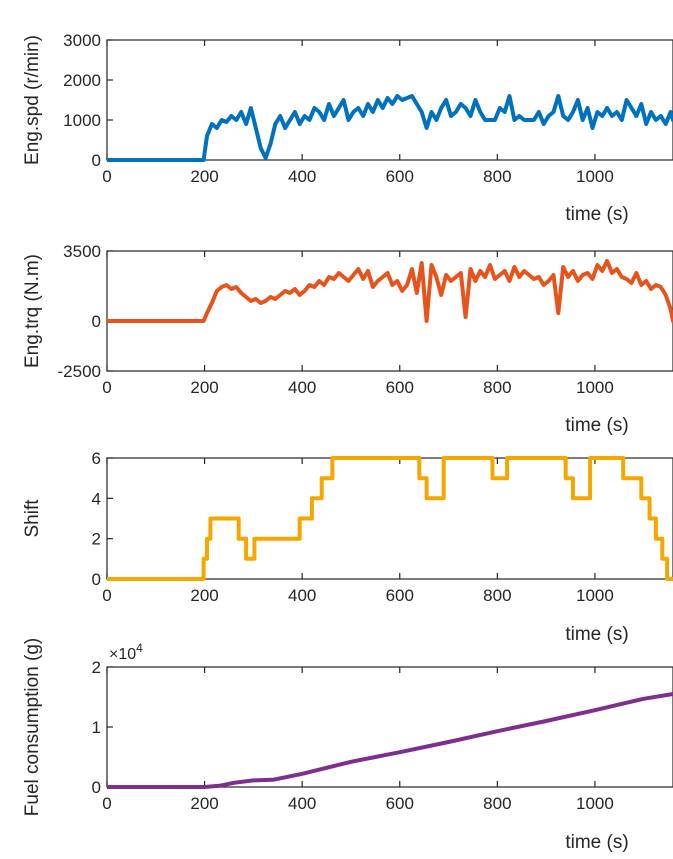  I want to click on y-tick-label: 2000, so click(82, 80).